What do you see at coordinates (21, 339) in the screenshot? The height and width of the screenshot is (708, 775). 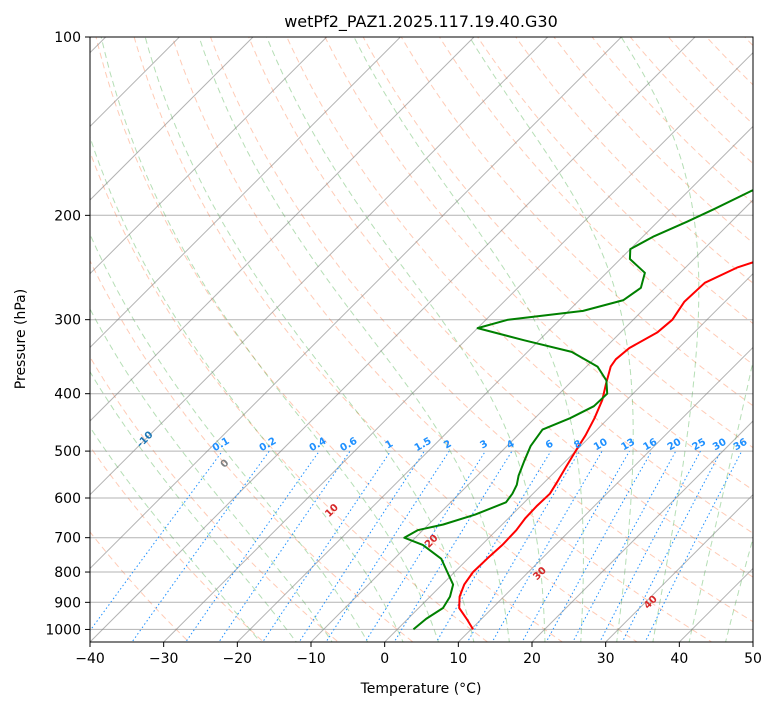 I see `y-axis-label: Pressure (hPa)` at bounding box center [21, 339].